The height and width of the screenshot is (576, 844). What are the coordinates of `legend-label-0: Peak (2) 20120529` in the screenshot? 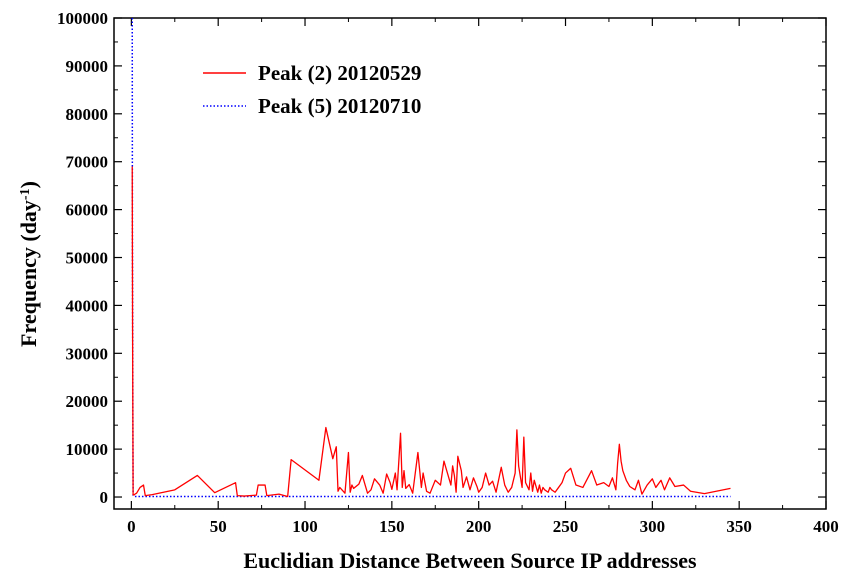 It's located at (339, 73).